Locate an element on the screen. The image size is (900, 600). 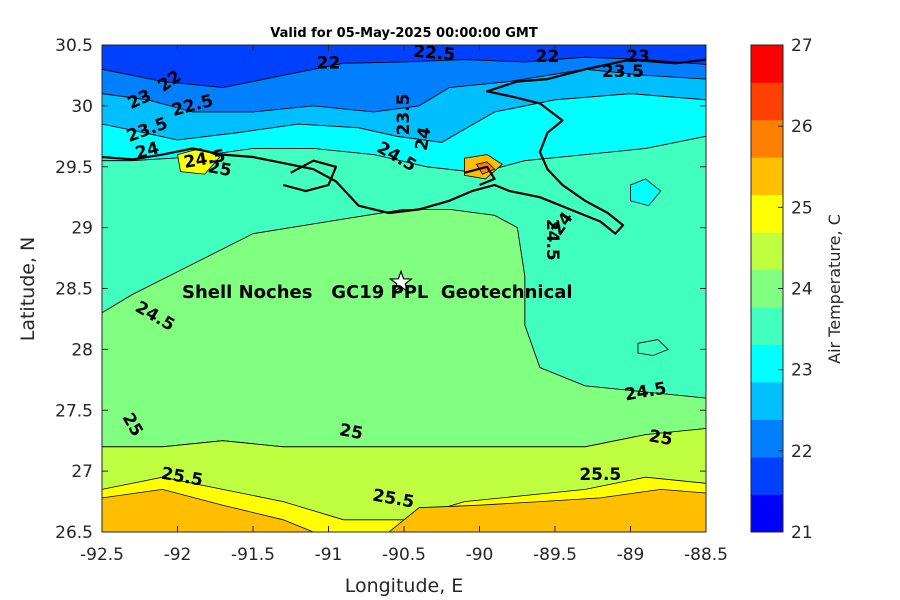
y-tick-label: 29 is located at coordinates (82, 229).